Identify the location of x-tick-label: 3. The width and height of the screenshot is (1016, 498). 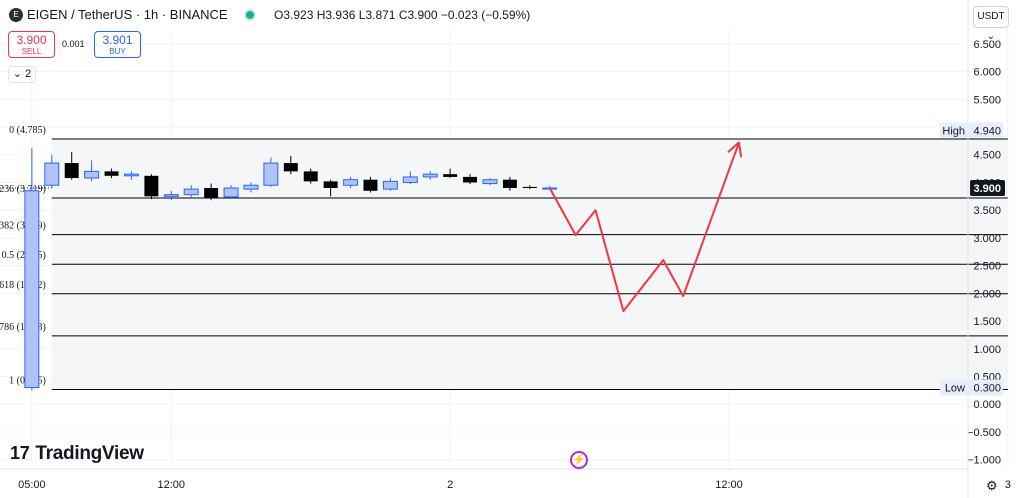
(1008, 485).